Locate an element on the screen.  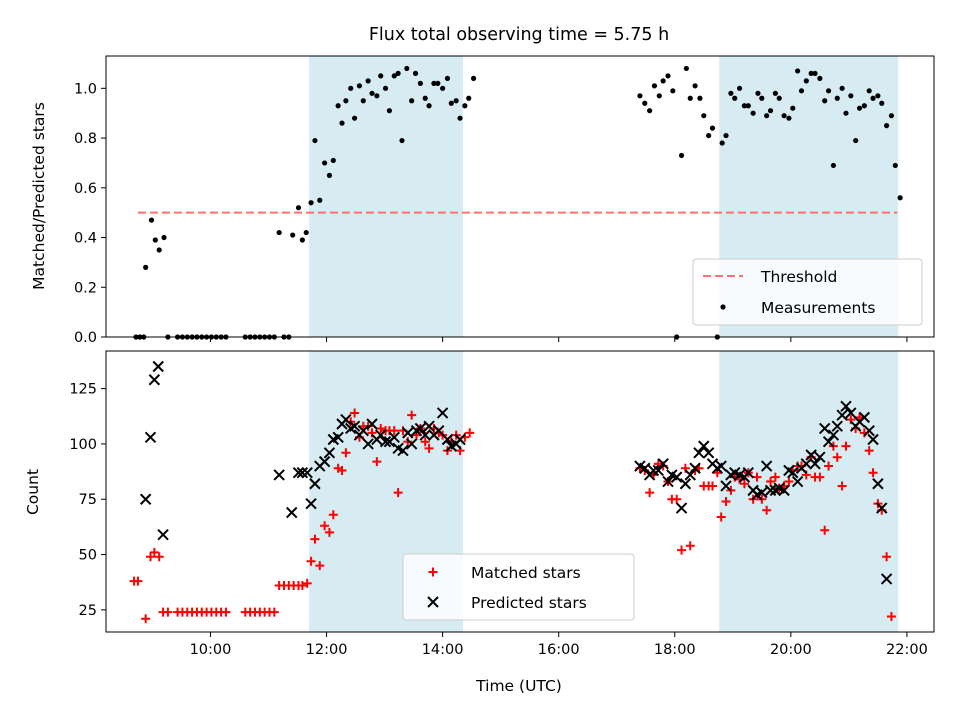
y-tick-label-top-5: 1.0 is located at coordinates (85, 89).